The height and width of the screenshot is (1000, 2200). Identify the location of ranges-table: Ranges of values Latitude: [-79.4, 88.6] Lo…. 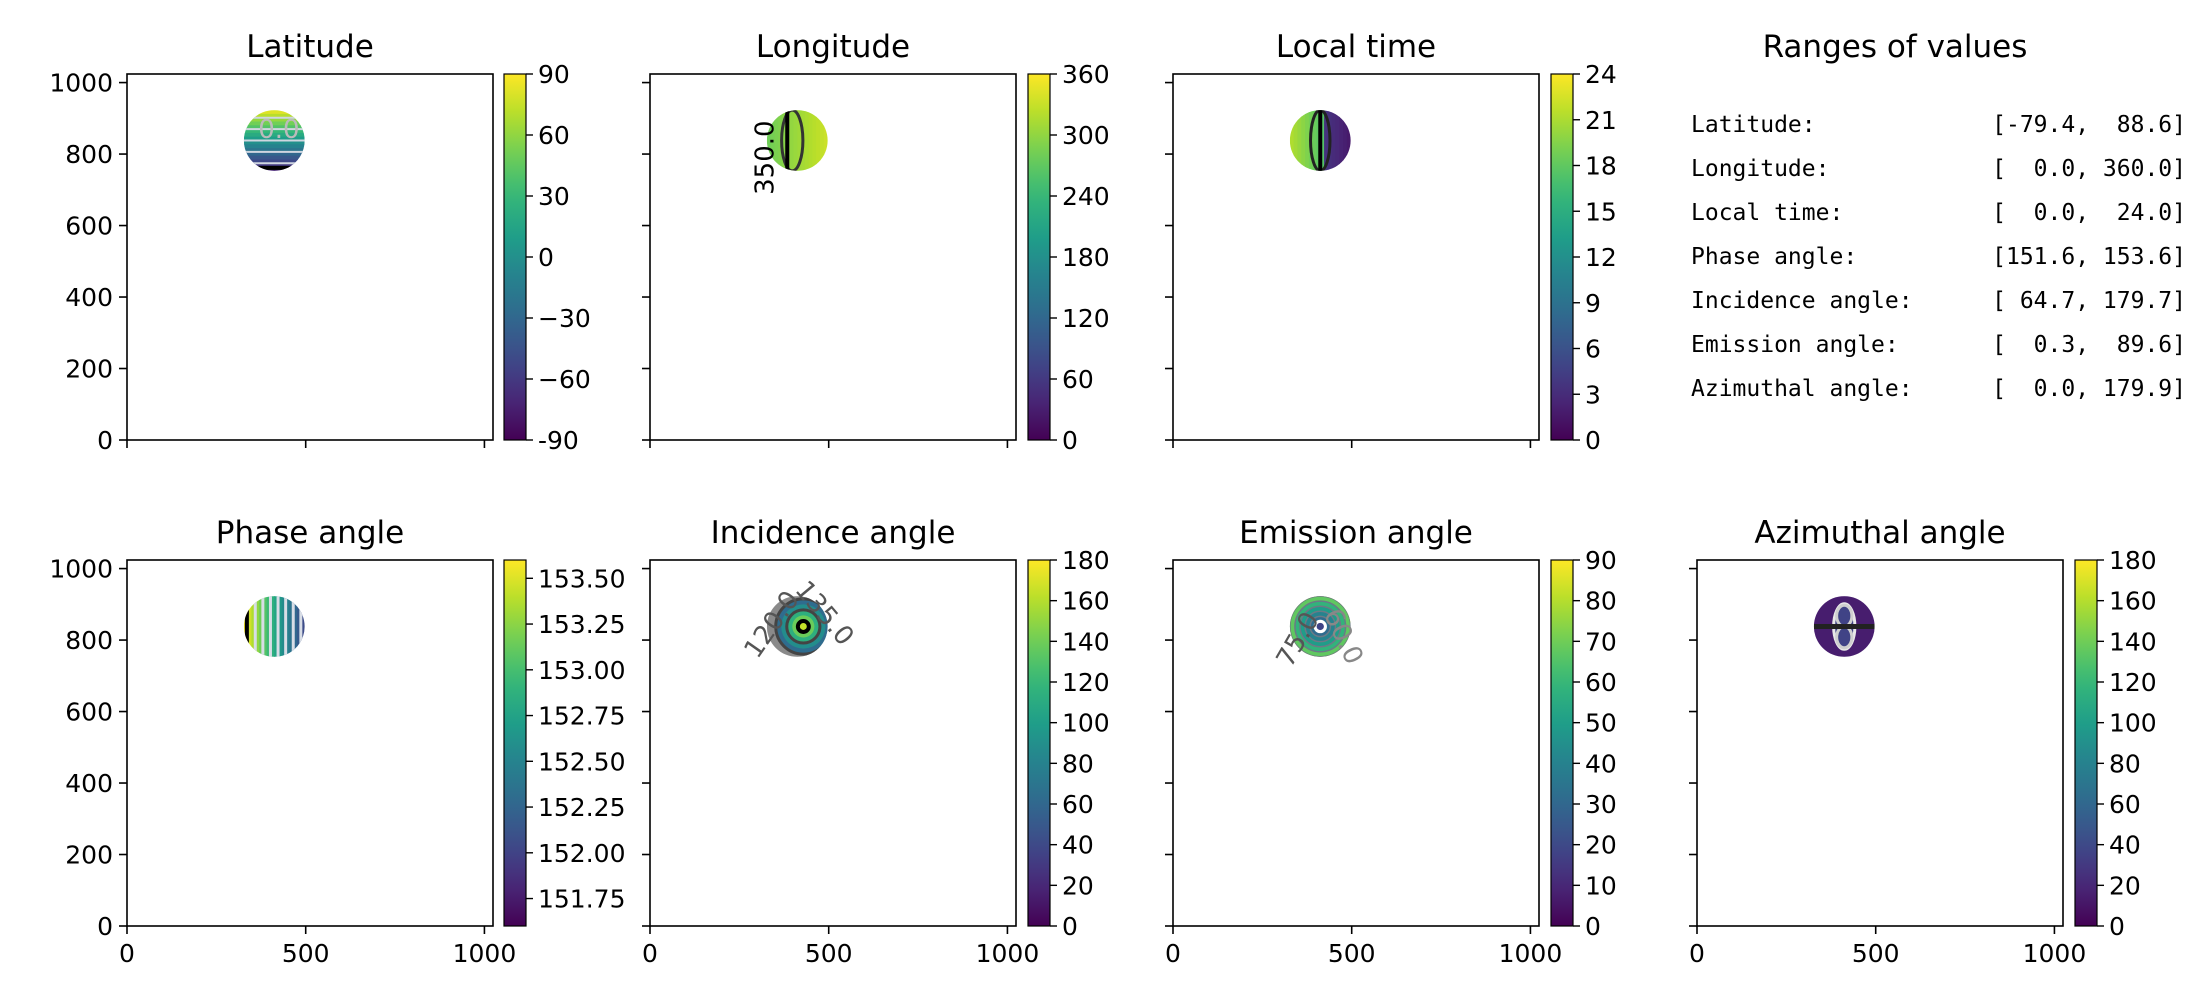
(1938, 215).